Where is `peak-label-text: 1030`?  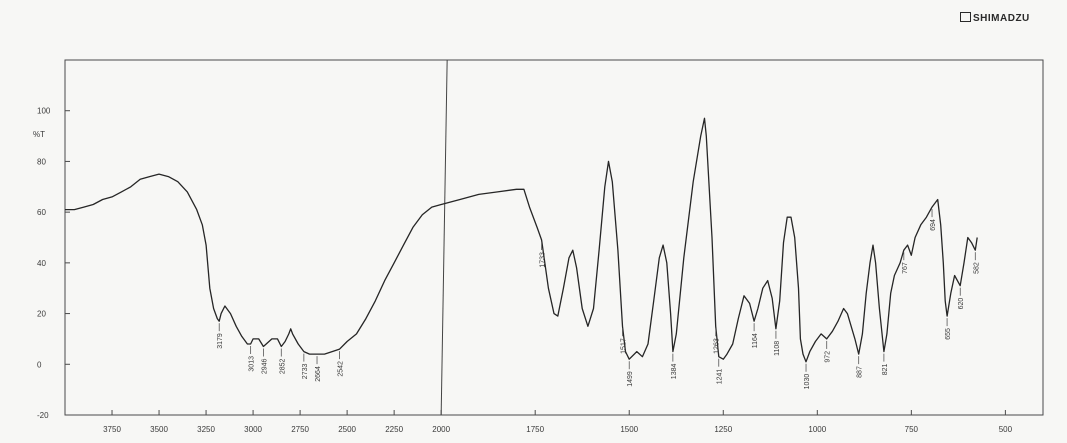
peak-label-text: 1030 is located at coordinates (807, 382).